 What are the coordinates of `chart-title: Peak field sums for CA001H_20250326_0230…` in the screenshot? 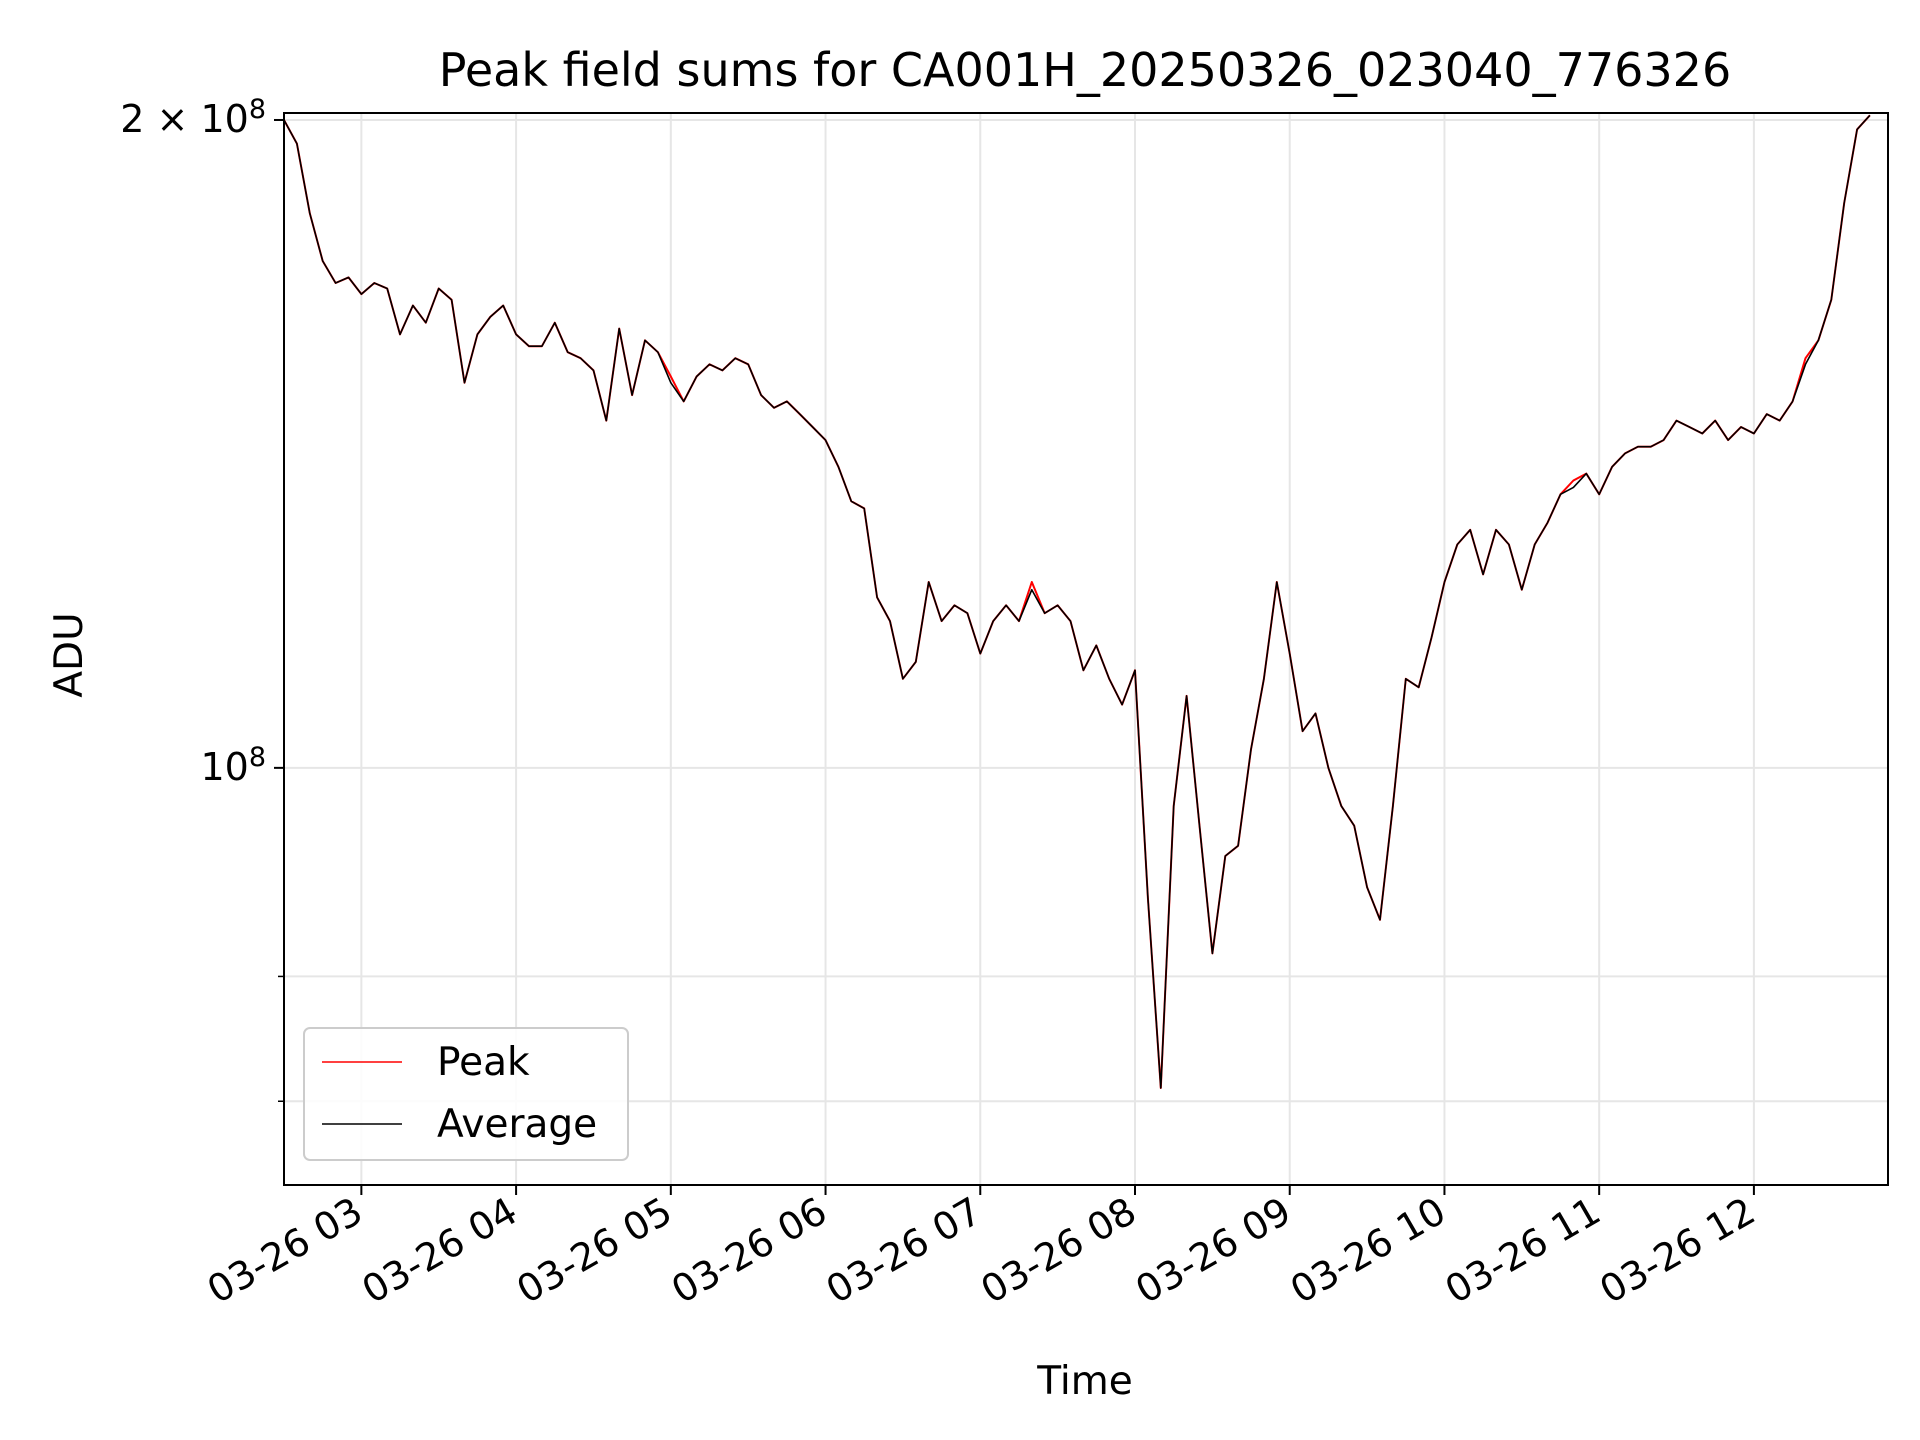 It's located at (1085, 70).